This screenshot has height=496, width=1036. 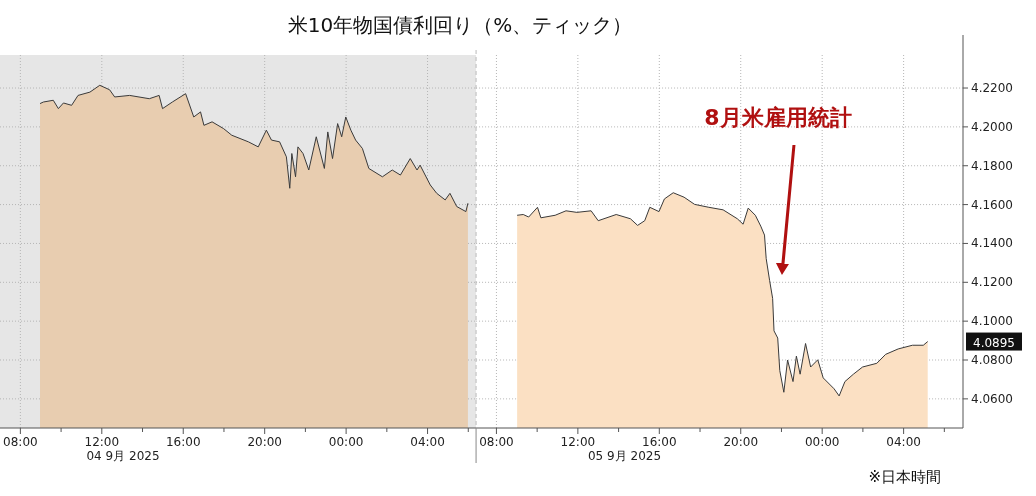 I want to click on x-axis-title: 05 9月 2025, so click(x=625, y=456).